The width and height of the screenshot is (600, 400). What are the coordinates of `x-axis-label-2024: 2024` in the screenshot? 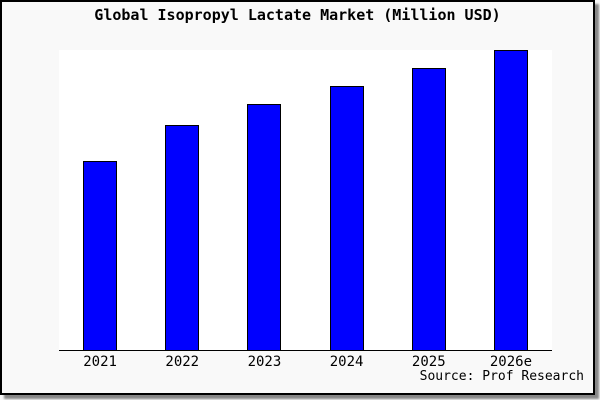 It's located at (346, 362).